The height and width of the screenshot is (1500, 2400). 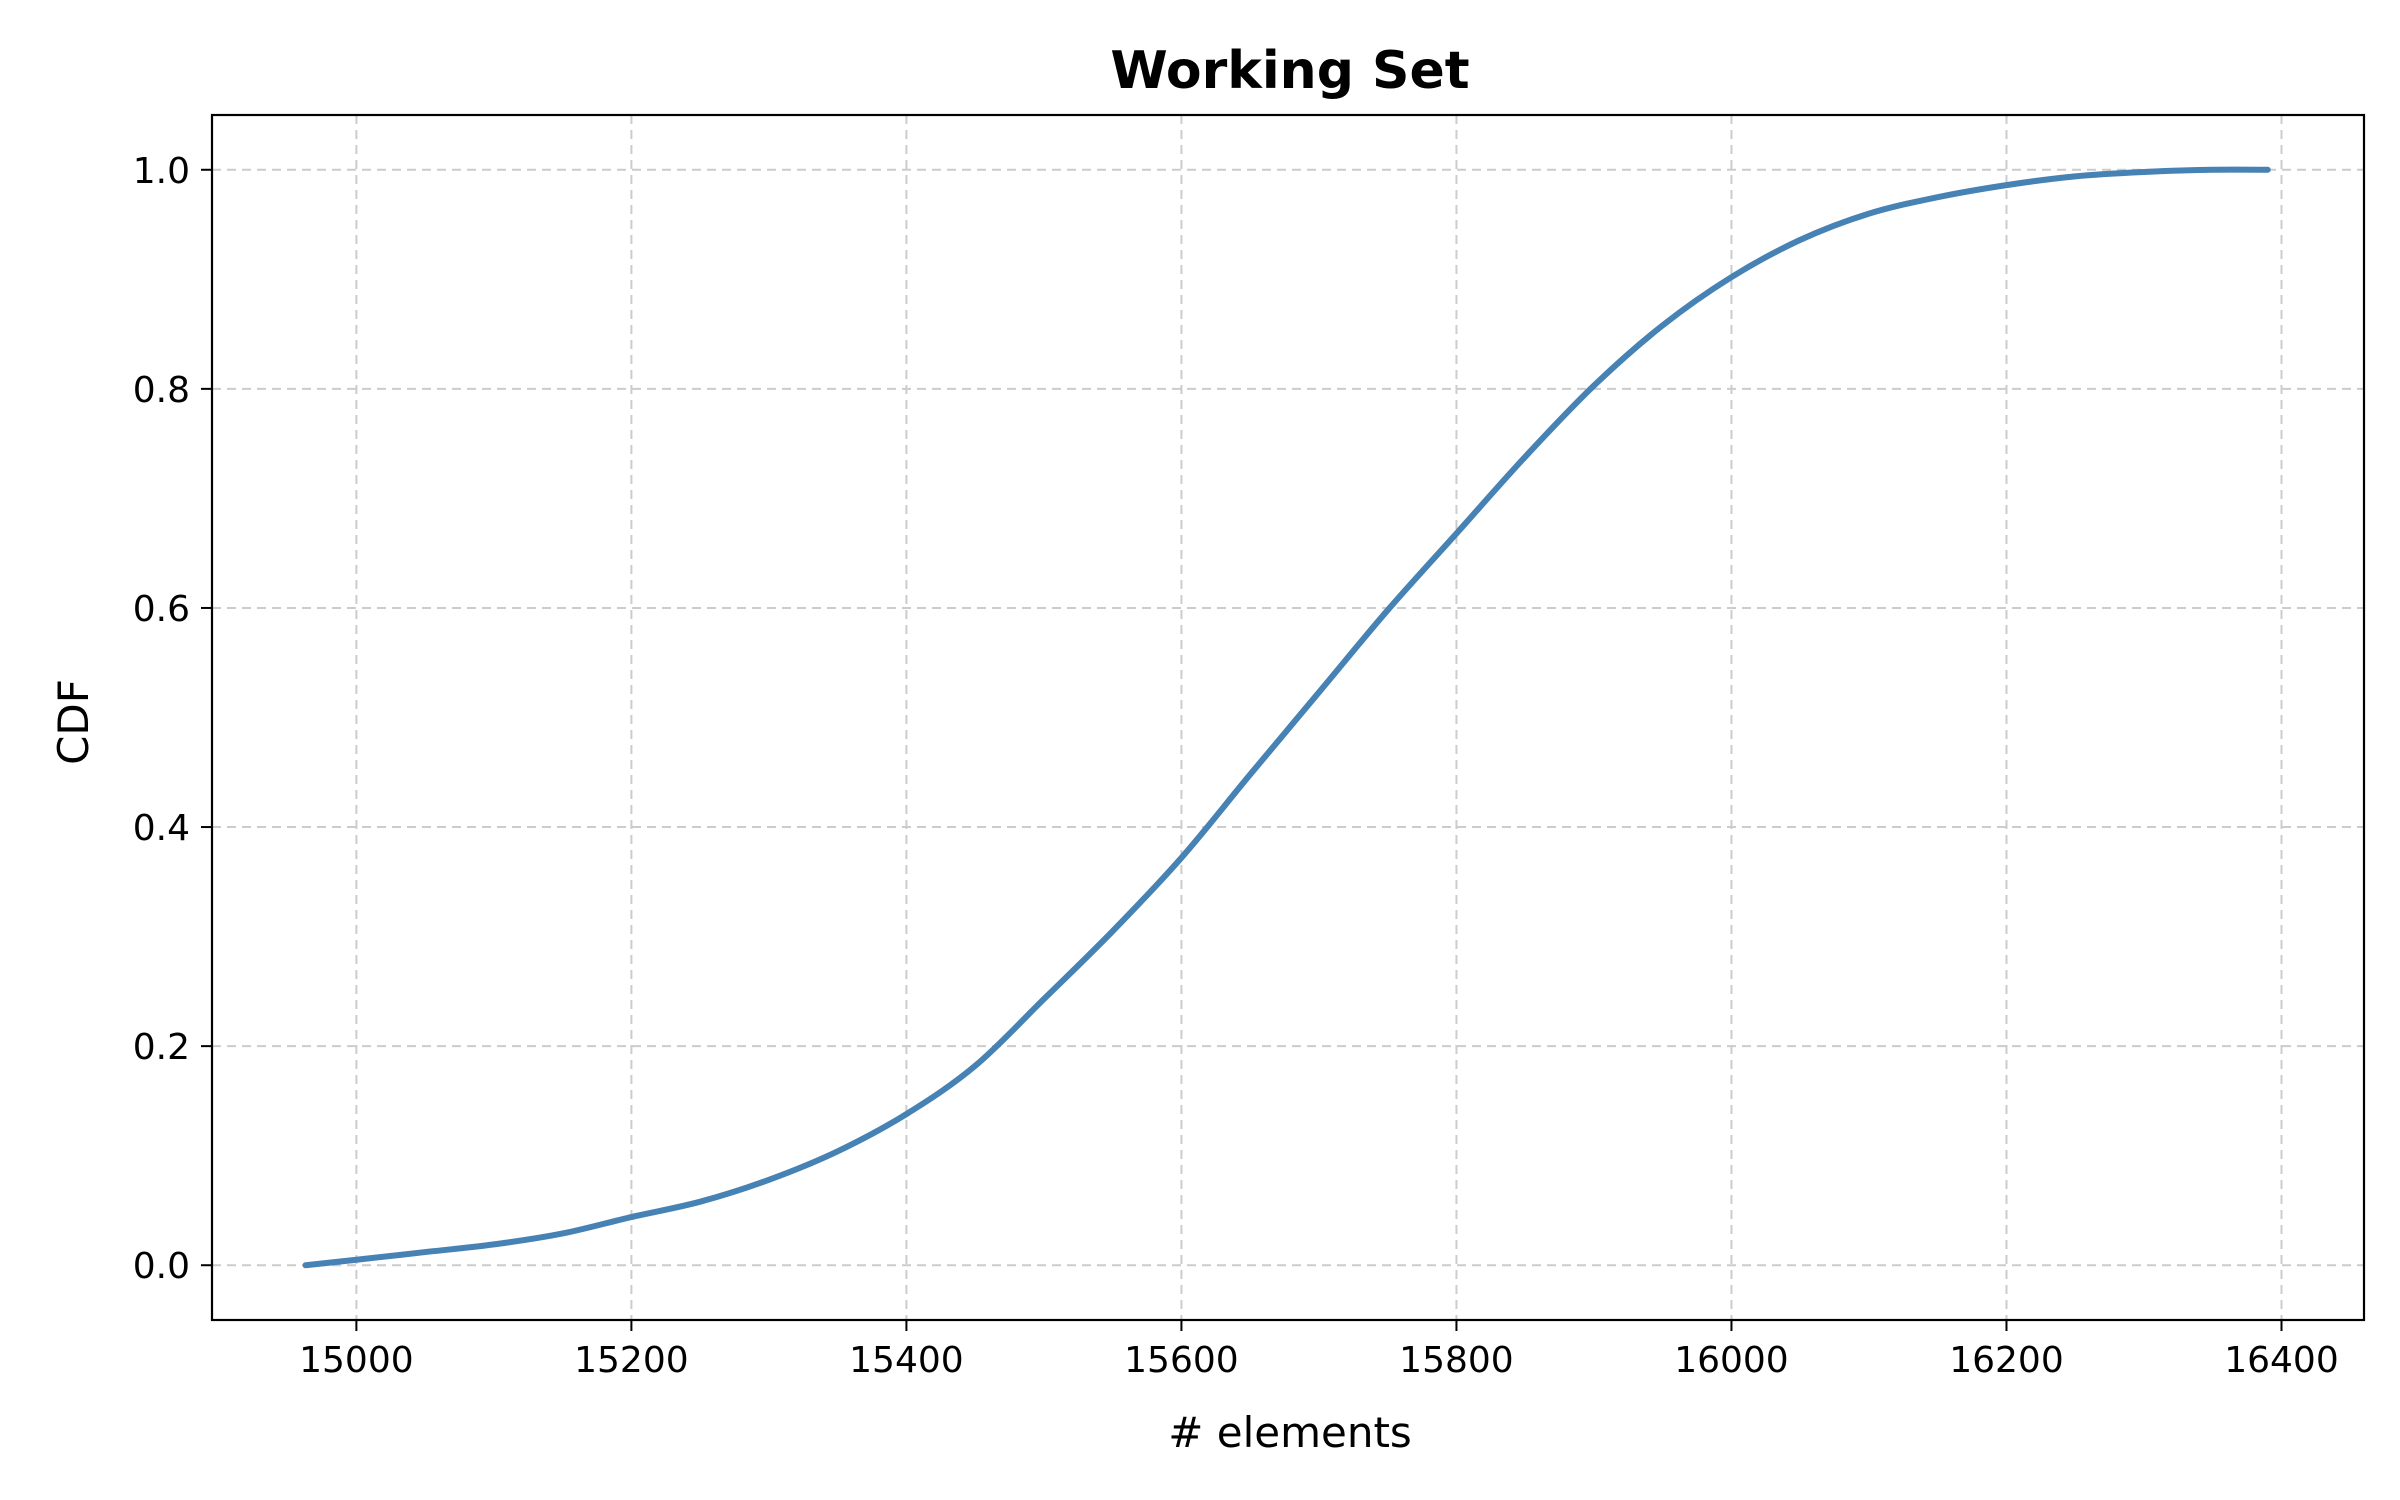 I want to click on y-axis-title: CDF, so click(x=73, y=722).